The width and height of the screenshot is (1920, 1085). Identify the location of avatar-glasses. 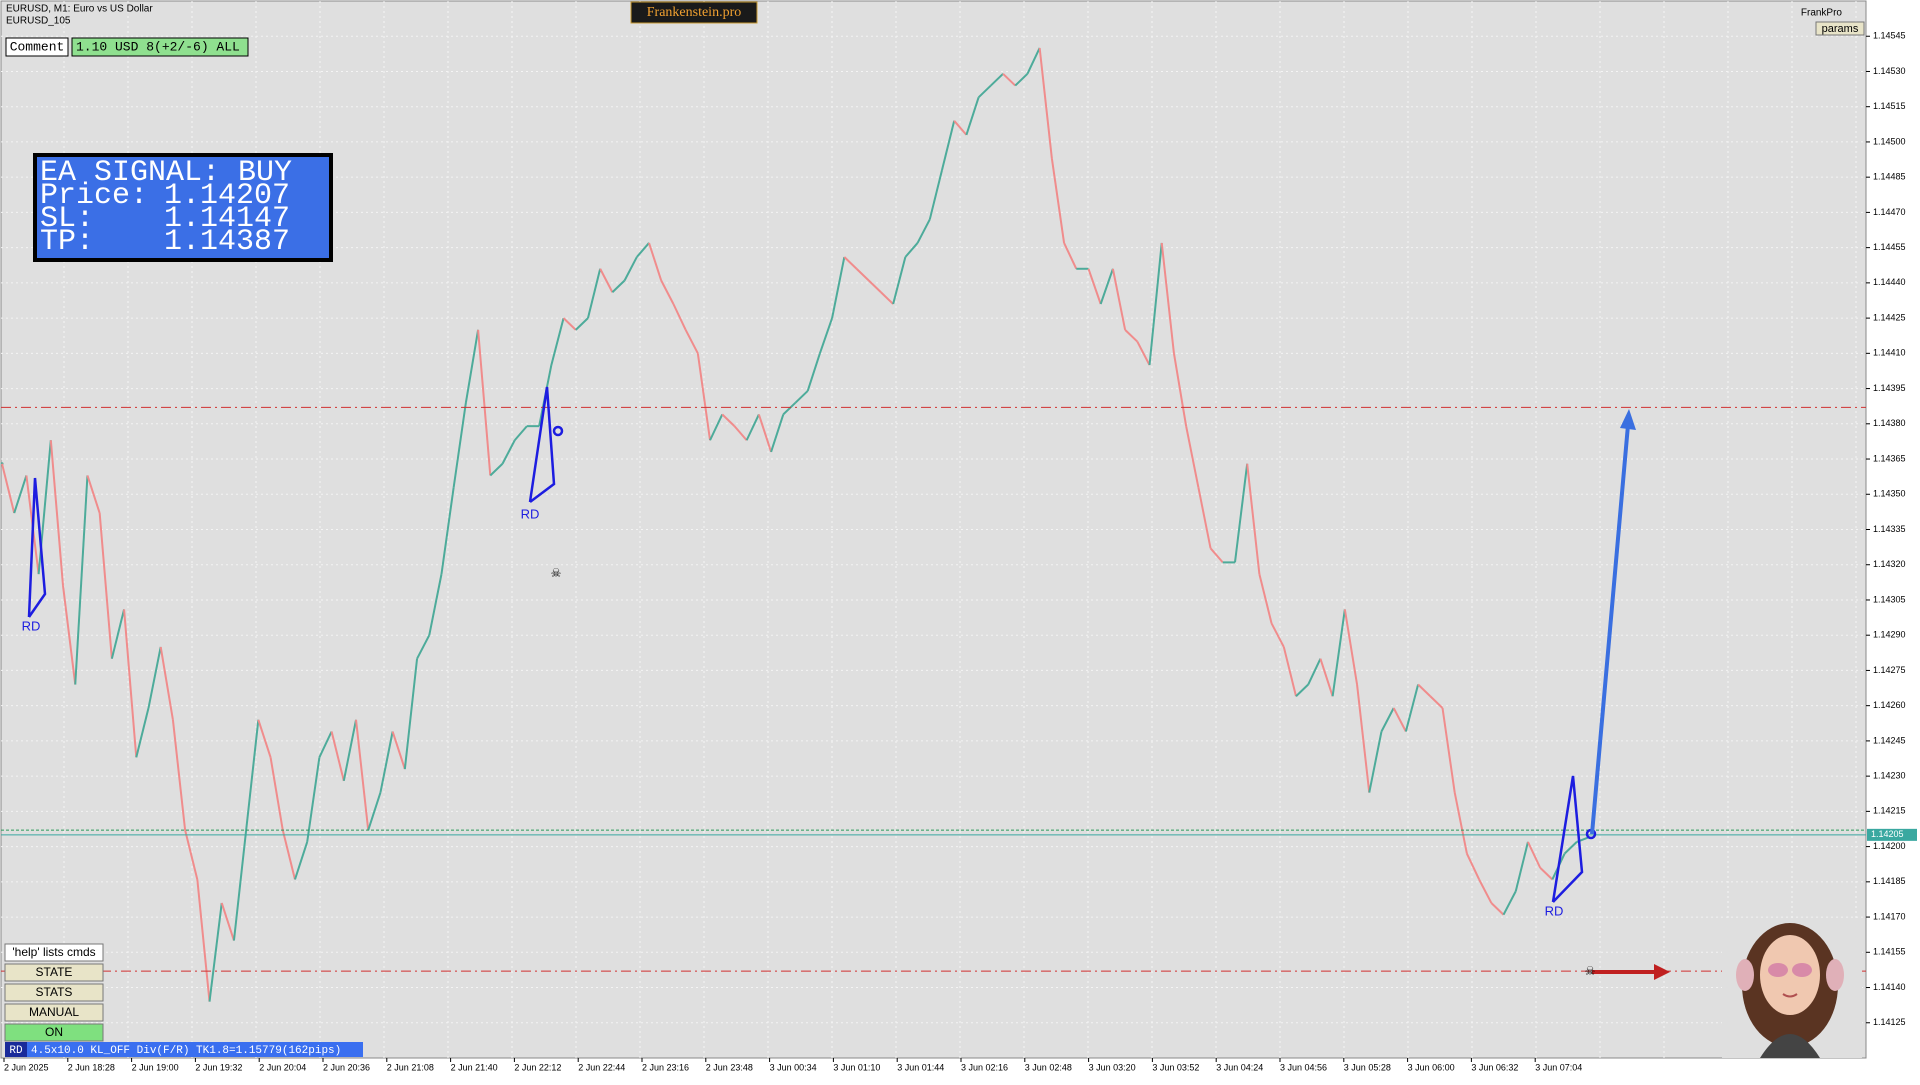
(1778, 970).